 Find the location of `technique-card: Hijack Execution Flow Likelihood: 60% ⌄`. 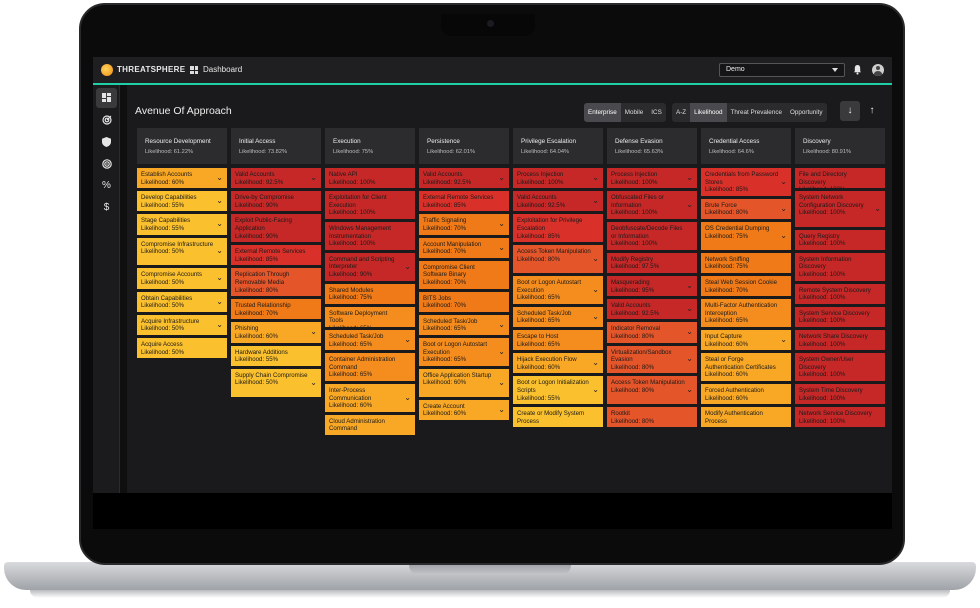

technique-card: Hijack Execution Flow Likelihood: 60% ⌄ is located at coordinates (558, 363).